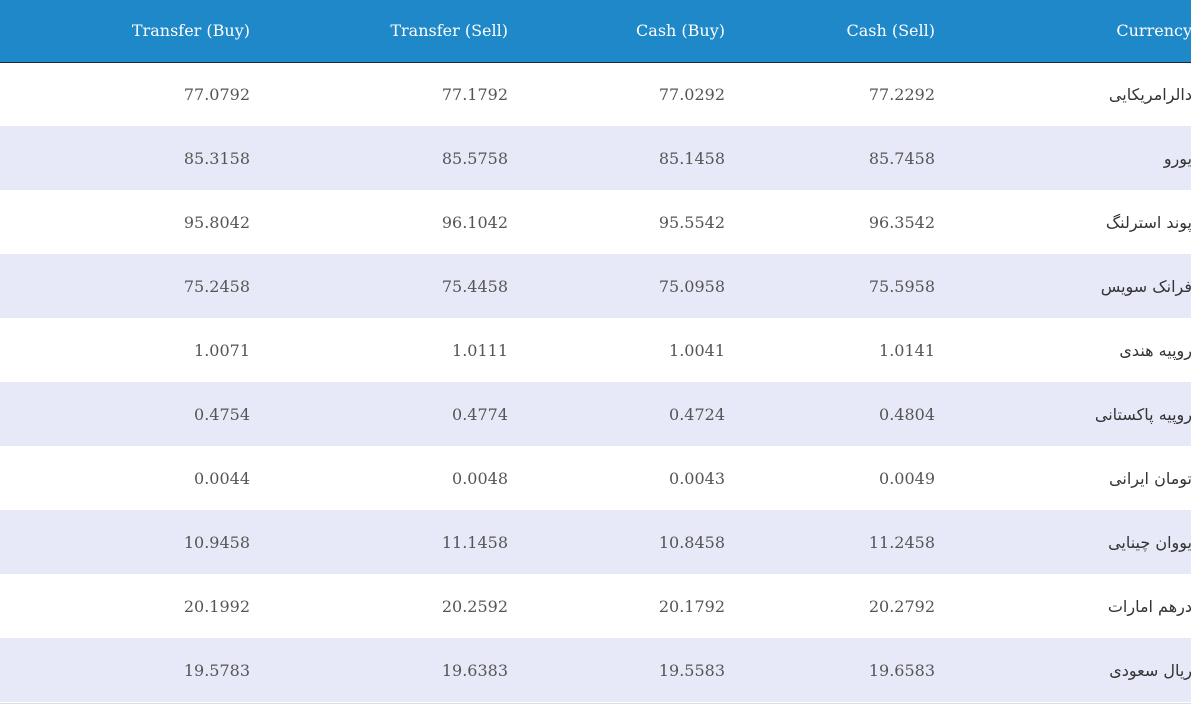 The image size is (1191, 708). I want to click on transfer-sell-cell: 0.0048, so click(480, 478).